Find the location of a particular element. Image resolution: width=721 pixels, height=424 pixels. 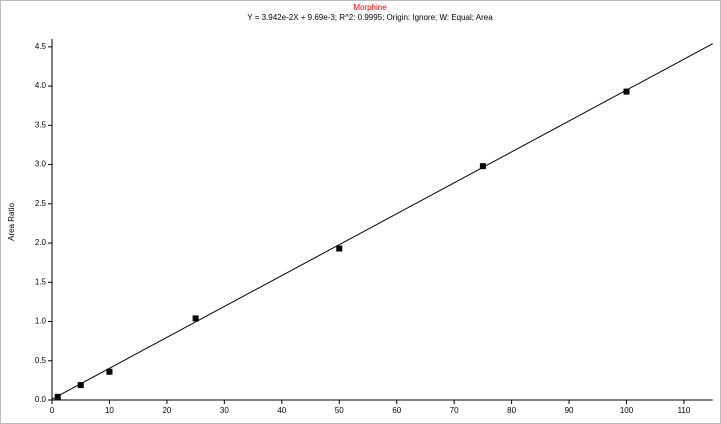

x-tick-label: 90 is located at coordinates (569, 410).